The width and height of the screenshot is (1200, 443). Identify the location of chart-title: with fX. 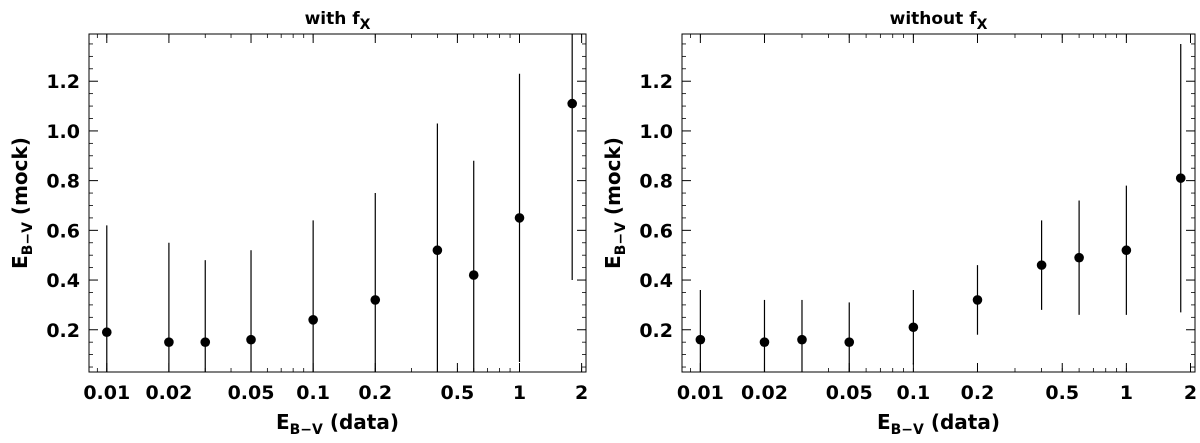
(338, 21).